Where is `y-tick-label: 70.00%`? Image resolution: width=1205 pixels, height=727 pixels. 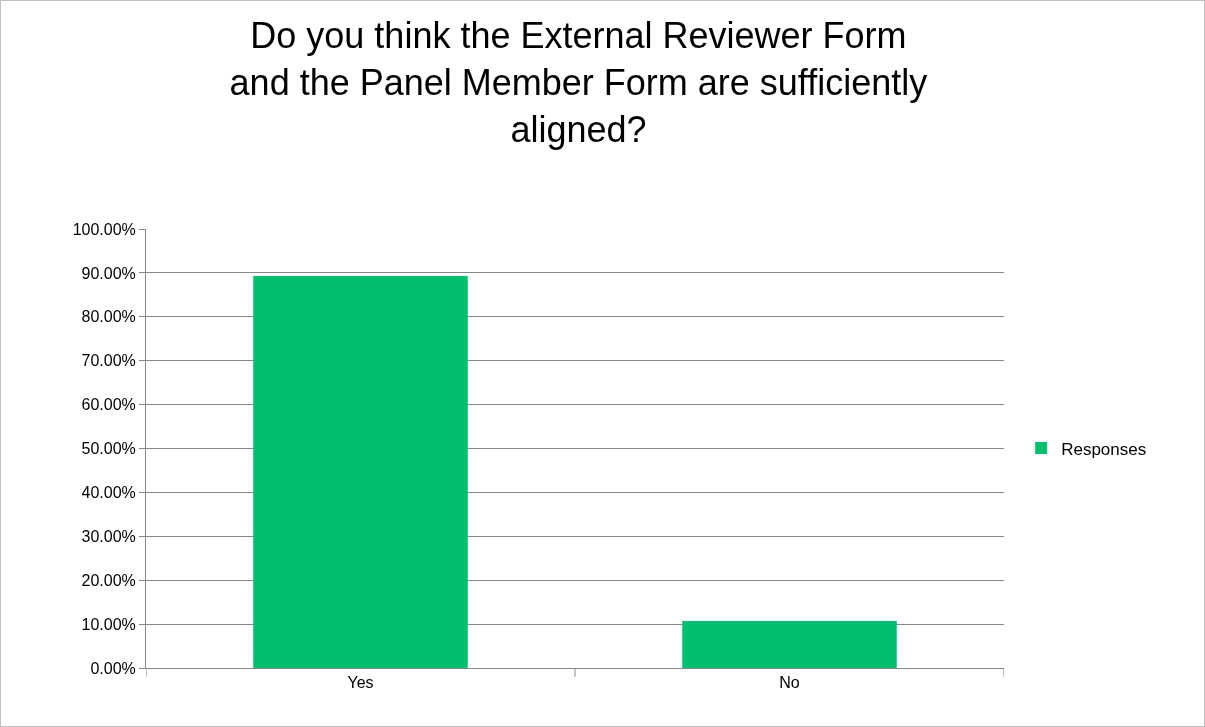 y-tick-label: 70.00% is located at coordinates (108, 361).